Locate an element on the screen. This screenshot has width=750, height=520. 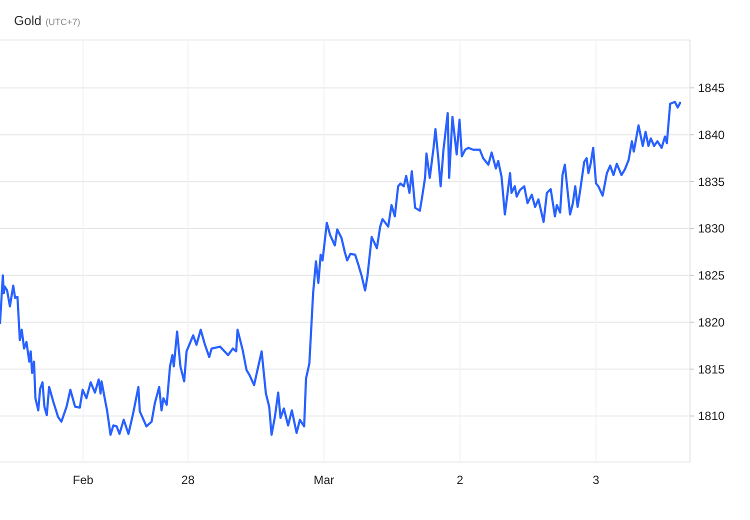
y-tick-label: 1835 is located at coordinates (712, 181).